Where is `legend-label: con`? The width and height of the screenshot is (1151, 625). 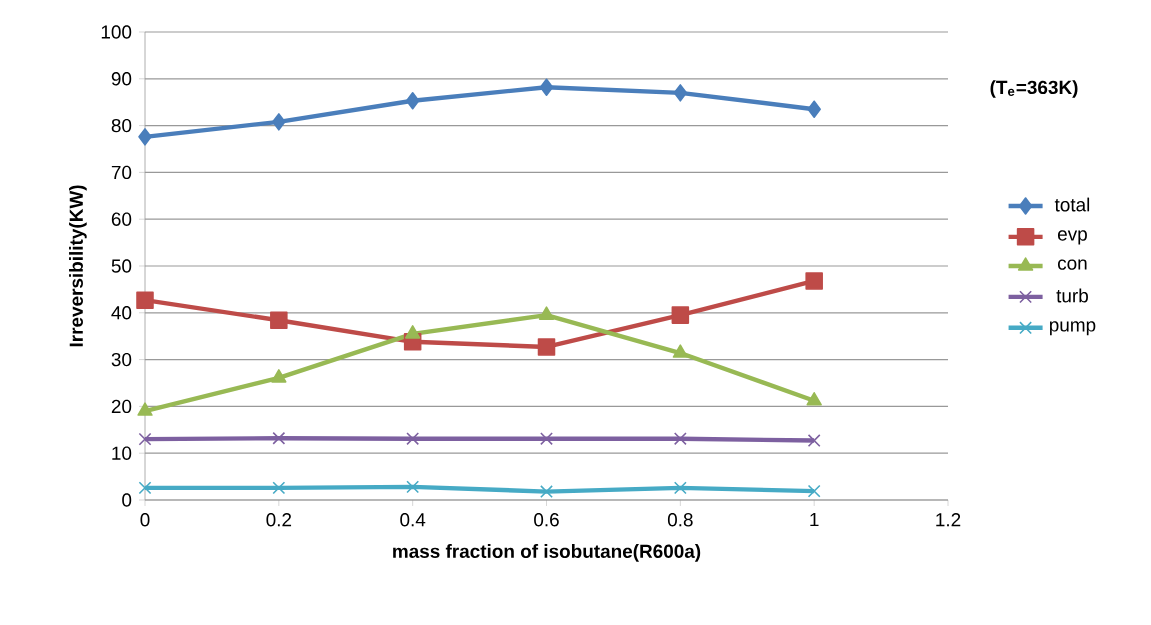 legend-label: con is located at coordinates (1072, 264).